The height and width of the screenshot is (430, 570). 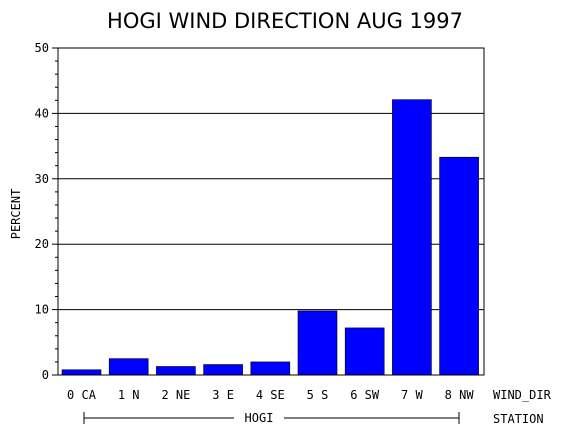 I want to click on x-axis-label: WIND_DIR, so click(x=522, y=395).